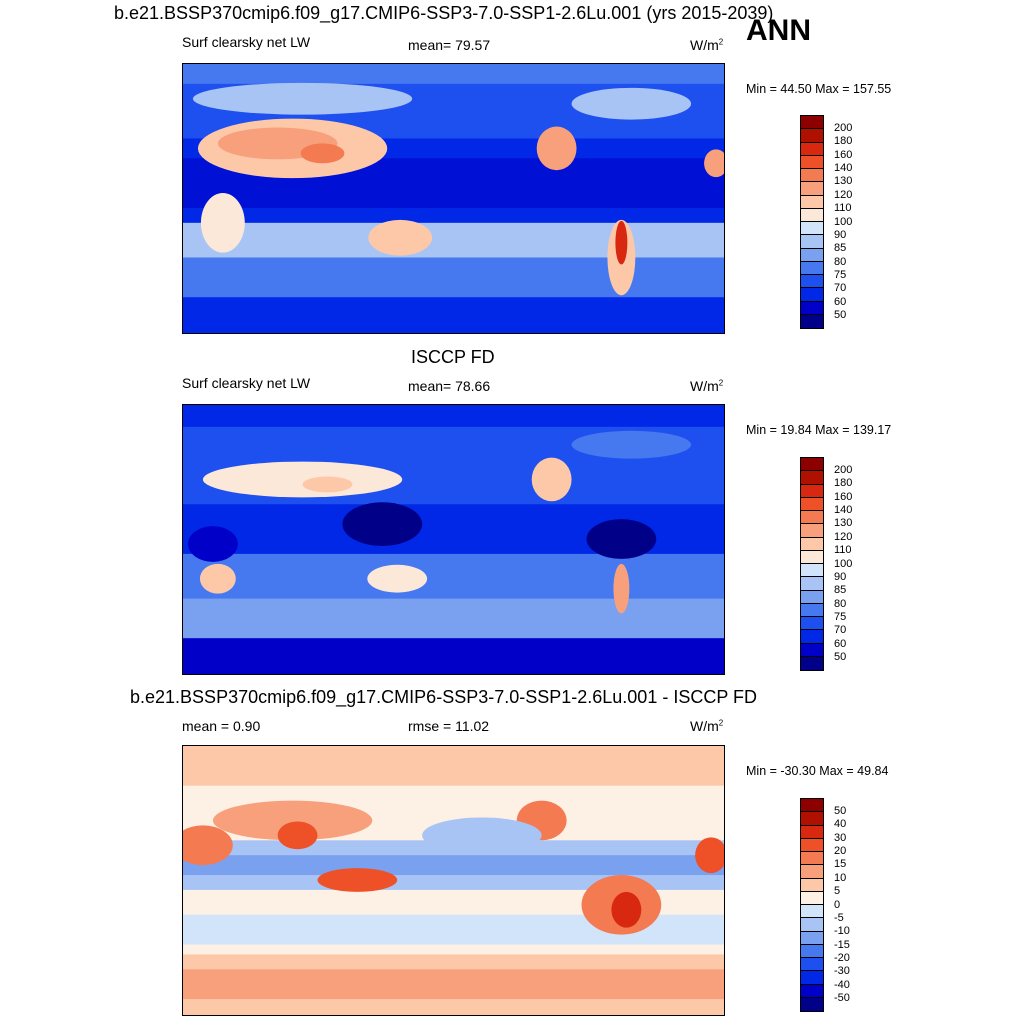  What do you see at coordinates (842, 971) in the screenshot?
I see `colorbar-tick-label: -30` at bounding box center [842, 971].